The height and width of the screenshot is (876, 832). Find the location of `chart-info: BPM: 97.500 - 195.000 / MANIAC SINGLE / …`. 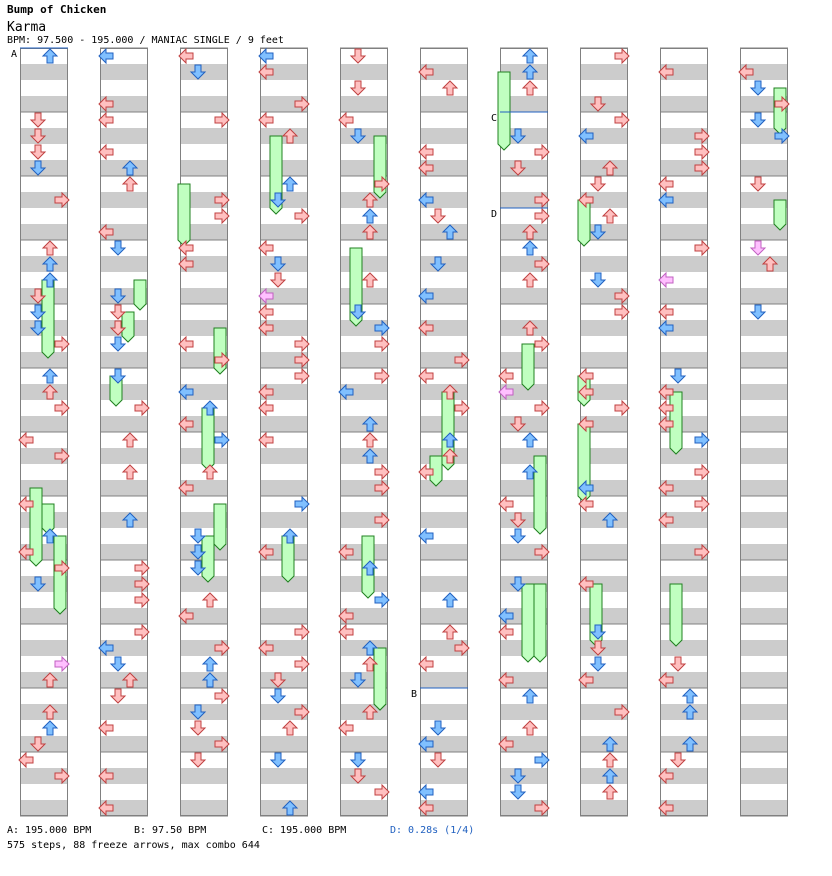

chart-info: BPM: 97.500 - 195.000 / MANIAC SINGLE / … is located at coordinates (145, 40).